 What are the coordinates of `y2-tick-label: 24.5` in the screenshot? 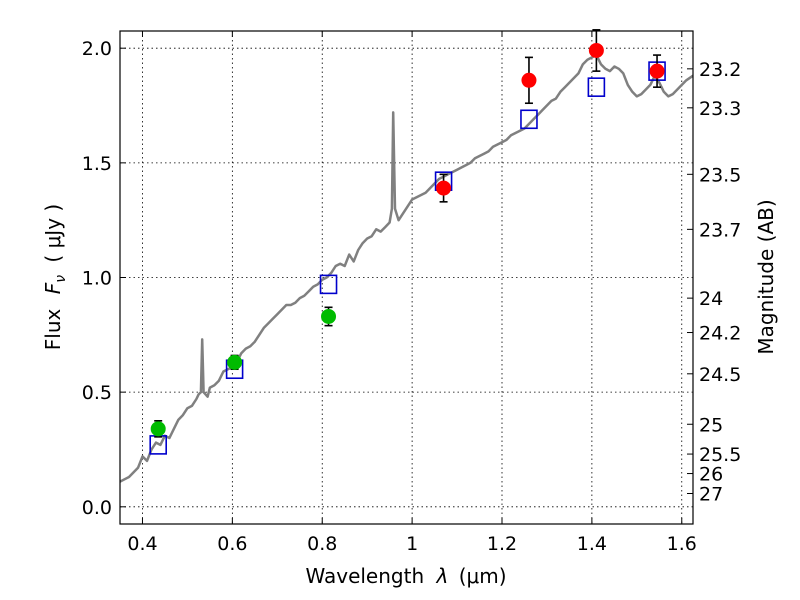 It's located at (720, 375).